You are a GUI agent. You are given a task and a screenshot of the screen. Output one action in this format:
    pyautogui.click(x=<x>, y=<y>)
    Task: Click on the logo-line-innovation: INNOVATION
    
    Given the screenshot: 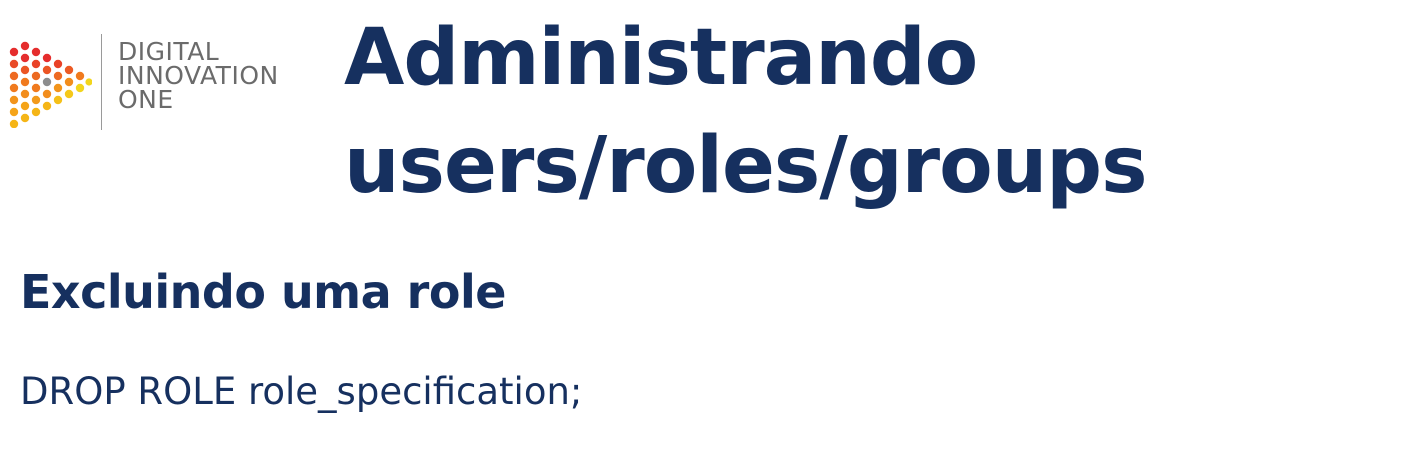 What is the action you would take?
    pyautogui.click(x=198, y=75)
    